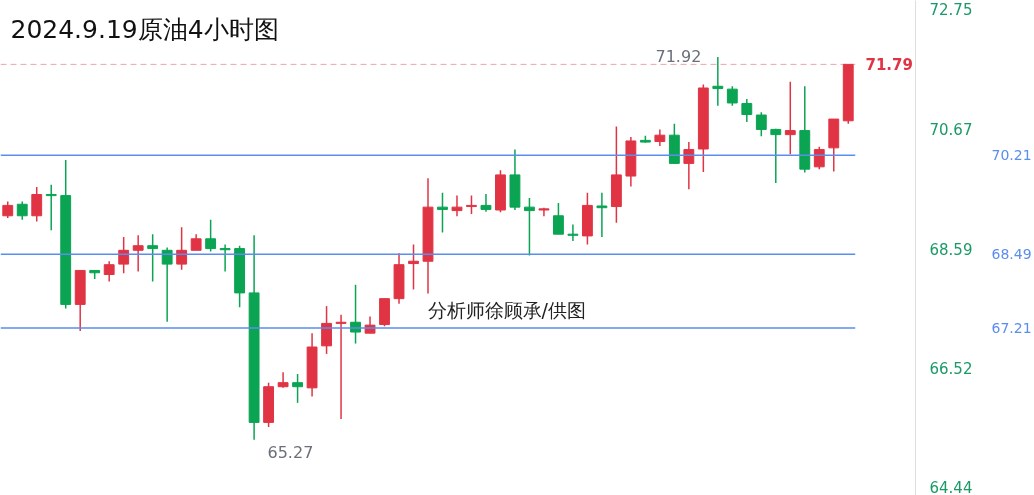 The height and width of the screenshot is (495, 1034). What do you see at coordinates (951, 10) in the screenshot?
I see `y-tick-label: 72.75` at bounding box center [951, 10].